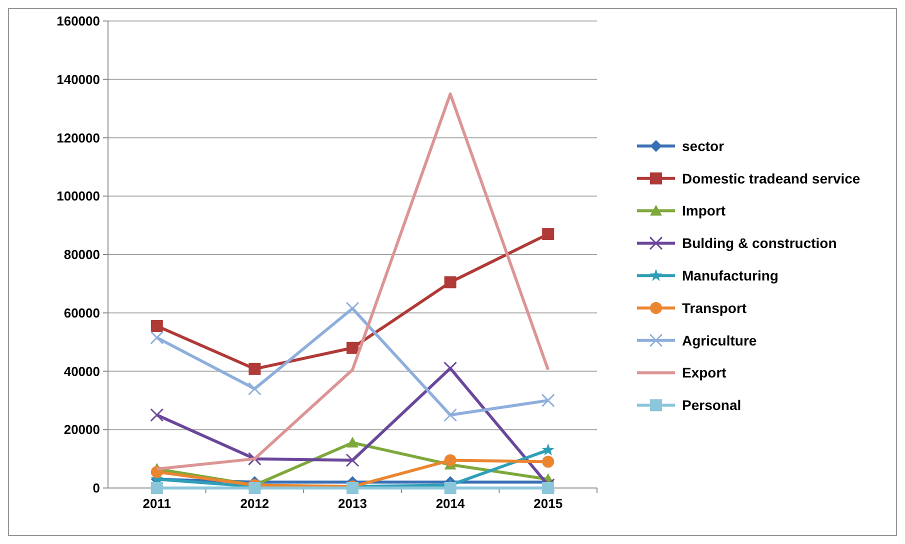 The image size is (905, 544). What do you see at coordinates (82, 254) in the screenshot?
I see `y-tick-label: 80000` at bounding box center [82, 254].